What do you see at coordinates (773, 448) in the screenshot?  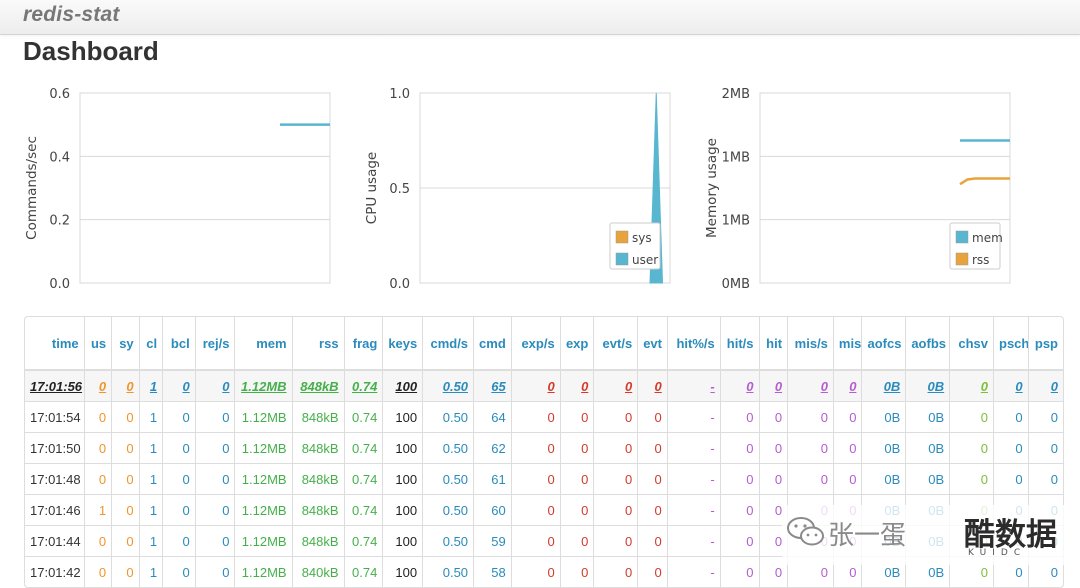 I see `cell-hit: 0` at bounding box center [773, 448].